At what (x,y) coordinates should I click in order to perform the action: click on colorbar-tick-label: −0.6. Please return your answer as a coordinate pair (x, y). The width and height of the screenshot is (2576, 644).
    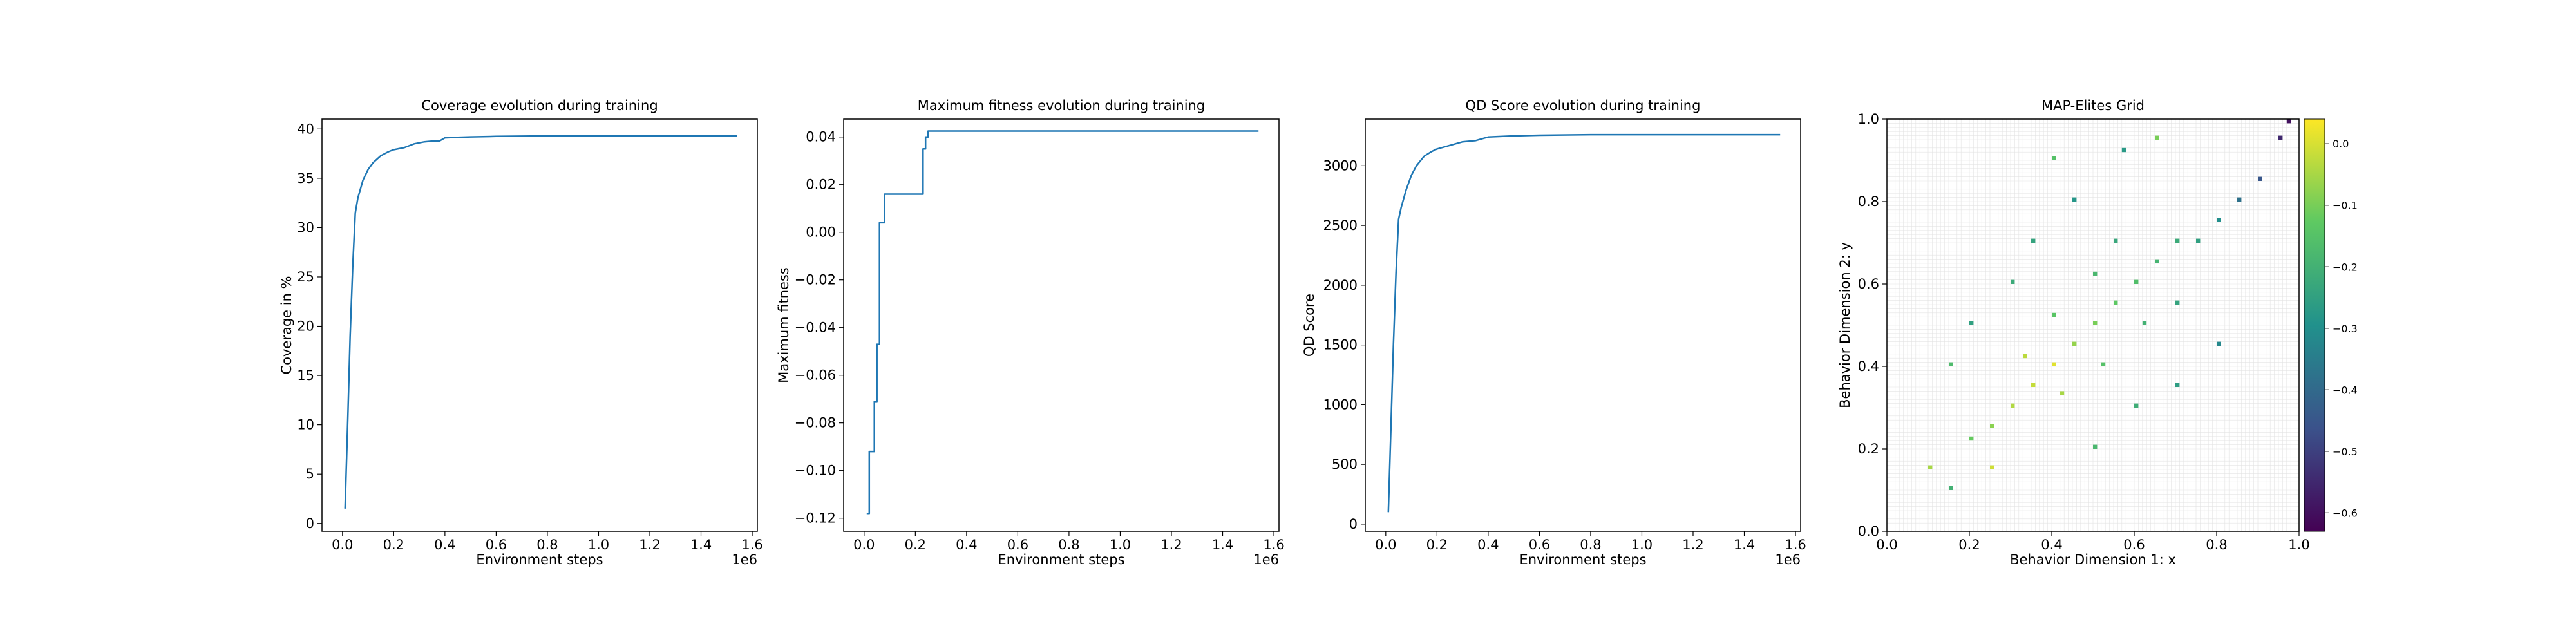
    Looking at the image, I should click on (2345, 513).